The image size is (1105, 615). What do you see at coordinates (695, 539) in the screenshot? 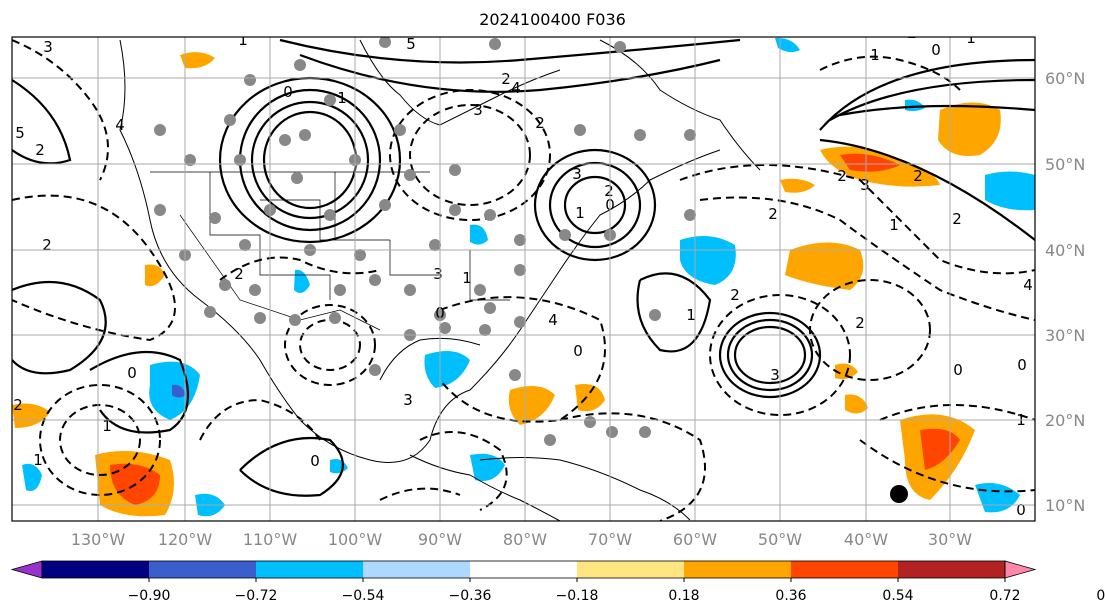
I see `longitude-tick-label: 60°W` at bounding box center [695, 539].